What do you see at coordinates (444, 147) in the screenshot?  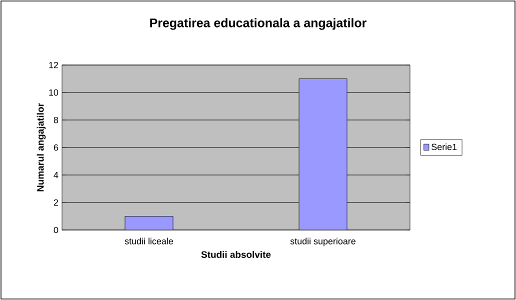 I see `legend-label: Serie1` at bounding box center [444, 147].